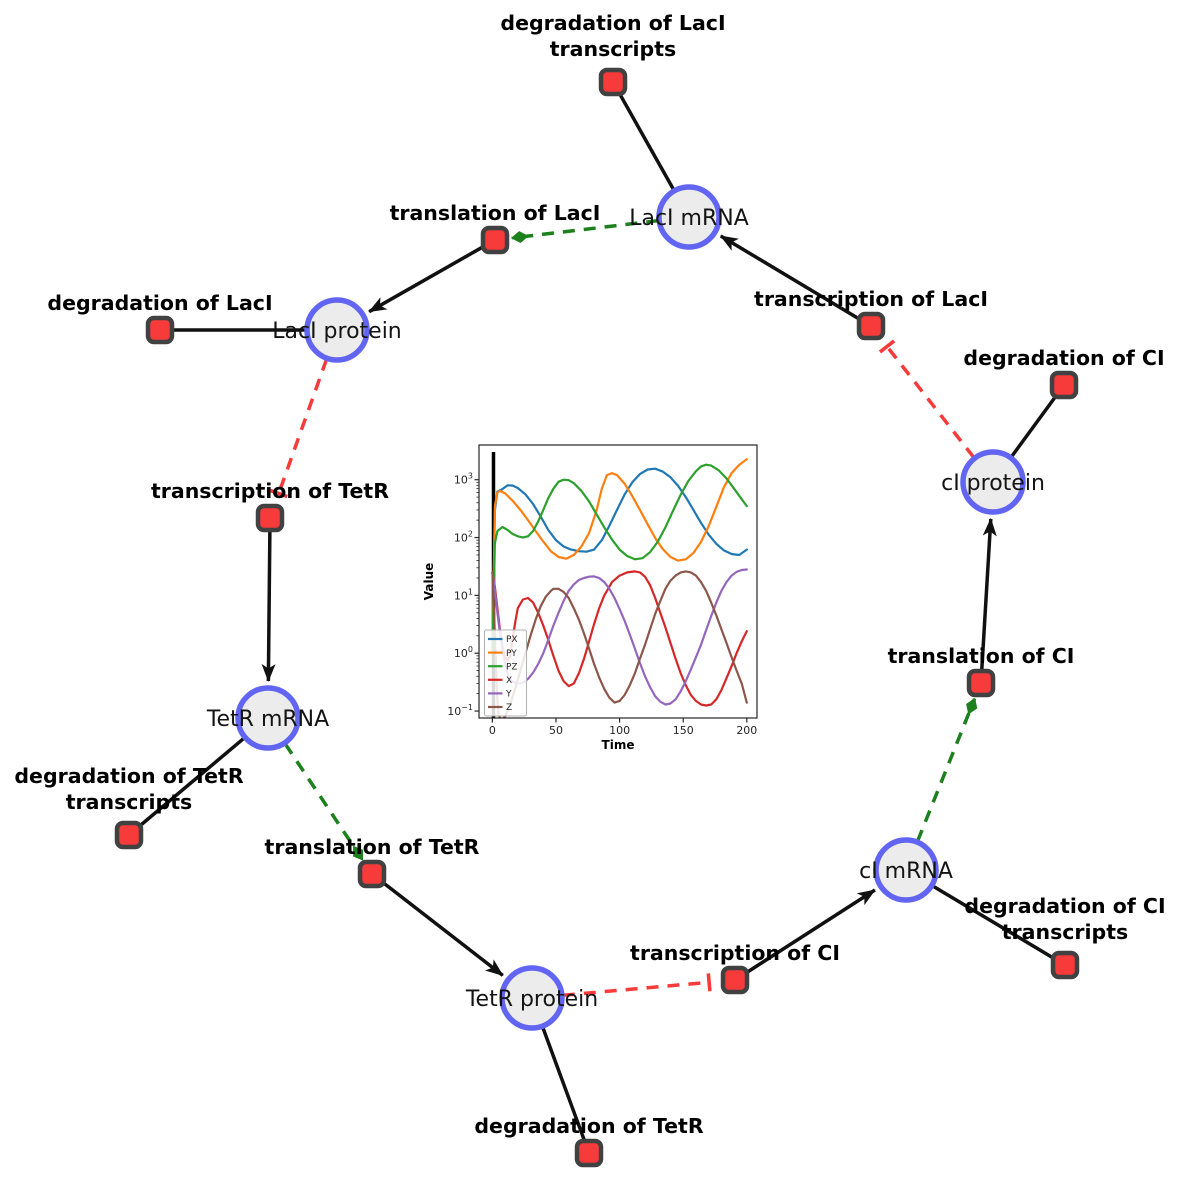 The image size is (1189, 1200). What do you see at coordinates (495, 213) in the screenshot?
I see `reaction-label-tl_laci: translation of LacI` at bounding box center [495, 213].